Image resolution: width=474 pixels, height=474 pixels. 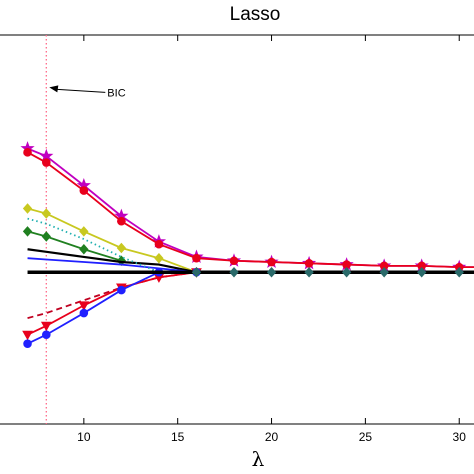 What do you see at coordinates (366, 437) in the screenshot?
I see `x-tick-label: 25` at bounding box center [366, 437].